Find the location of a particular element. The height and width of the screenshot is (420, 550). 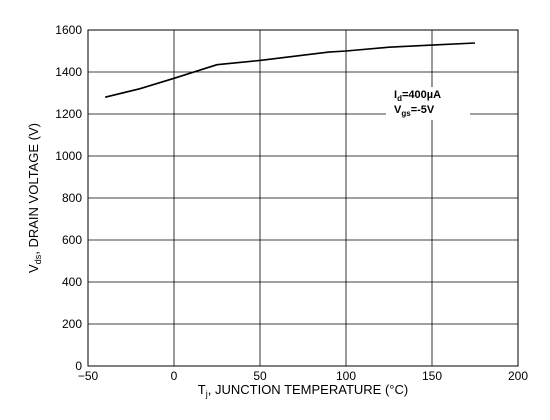

x-tick-label: 150 is located at coordinates (432, 376).